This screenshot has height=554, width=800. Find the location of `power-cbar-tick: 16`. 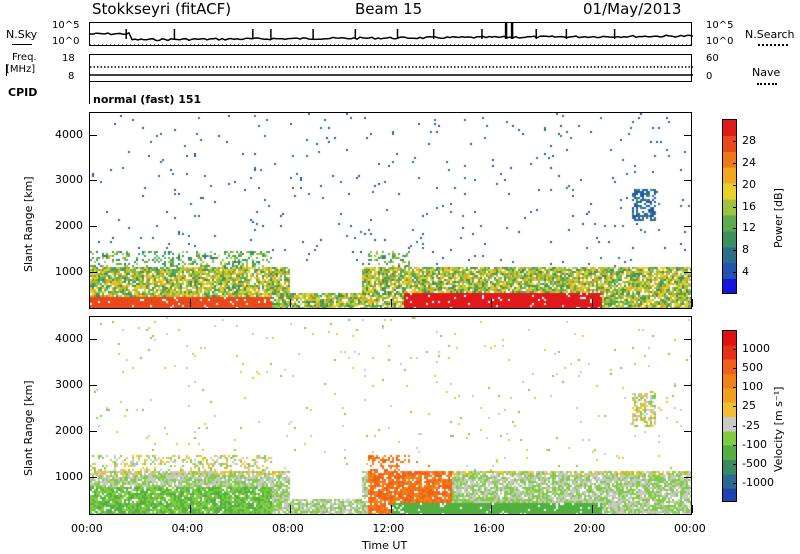

power-cbar-tick: 16 is located at coordinates (749, 206).